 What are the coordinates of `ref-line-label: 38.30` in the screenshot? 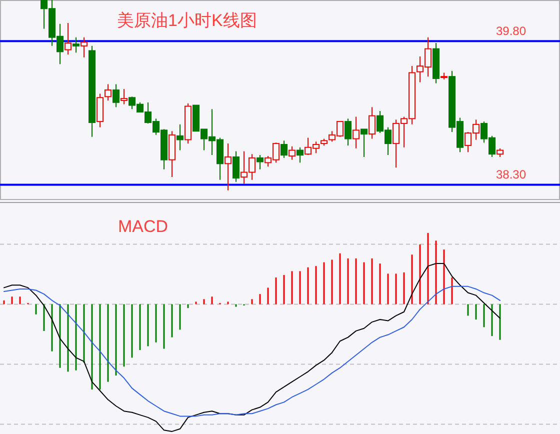 It's located at (511, 175).